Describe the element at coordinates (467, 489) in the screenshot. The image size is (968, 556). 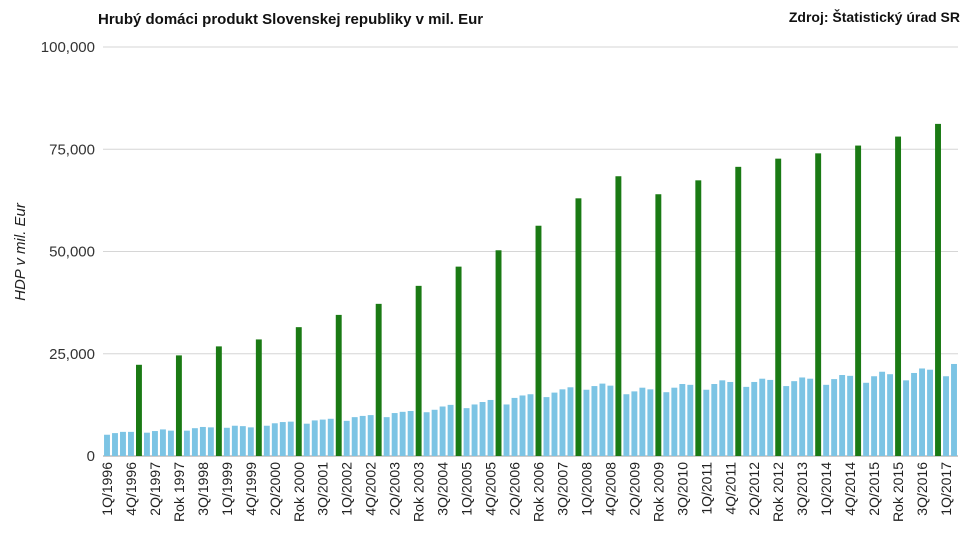
I see `x-tick-label: 1Q/2005` at that location.